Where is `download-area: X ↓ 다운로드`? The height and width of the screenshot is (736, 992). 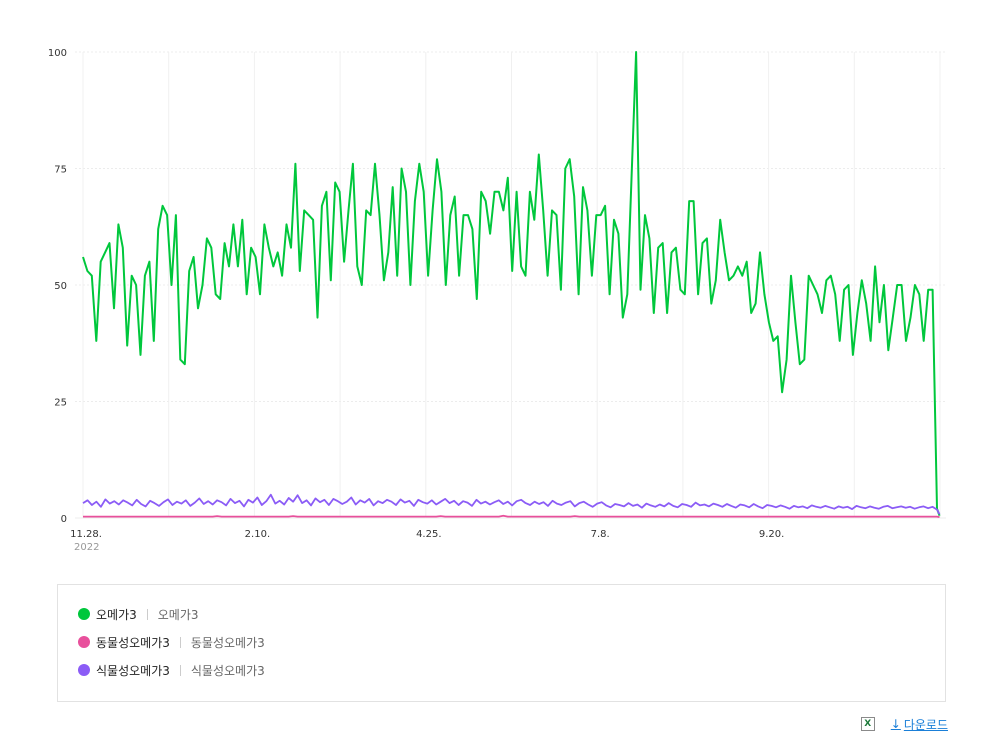
download-area: X ↓ 다운로드 is located at coordinates (904, 724).